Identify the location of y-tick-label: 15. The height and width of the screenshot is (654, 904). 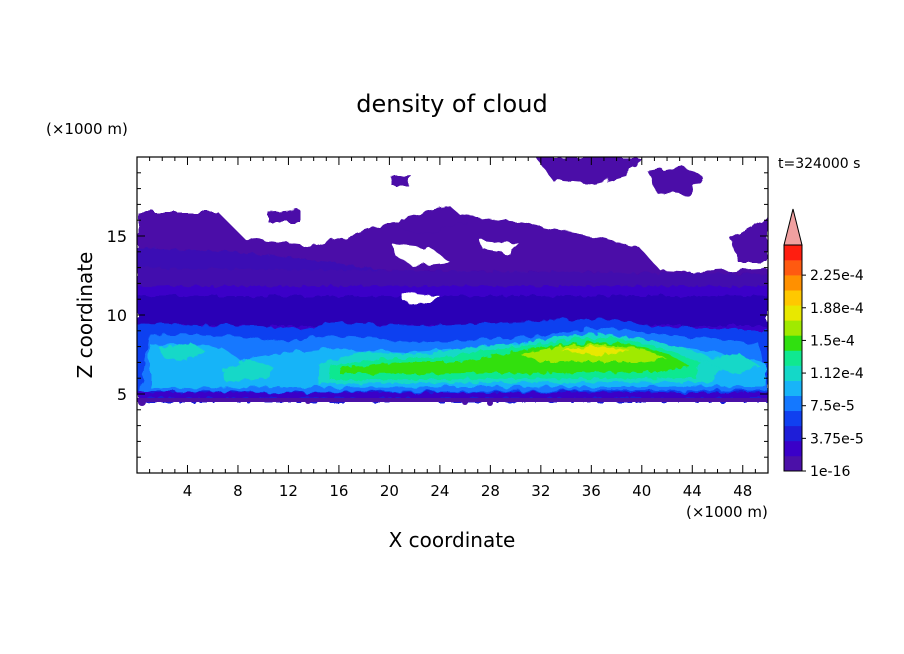
(117, 236).